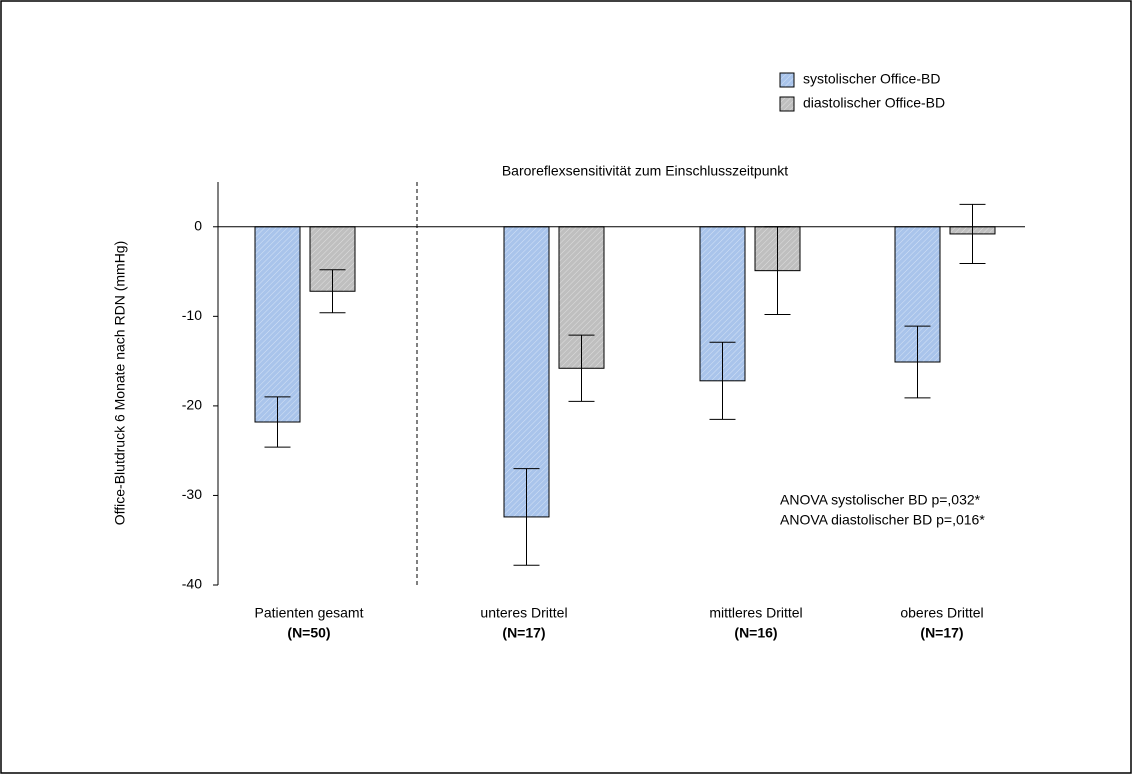 The image size is (1132, 774). What do you see at coordinates (308, 633) in the screenshot?
I see `x-tick-sublabel: (N=50)` at bounding box center [308, 633].